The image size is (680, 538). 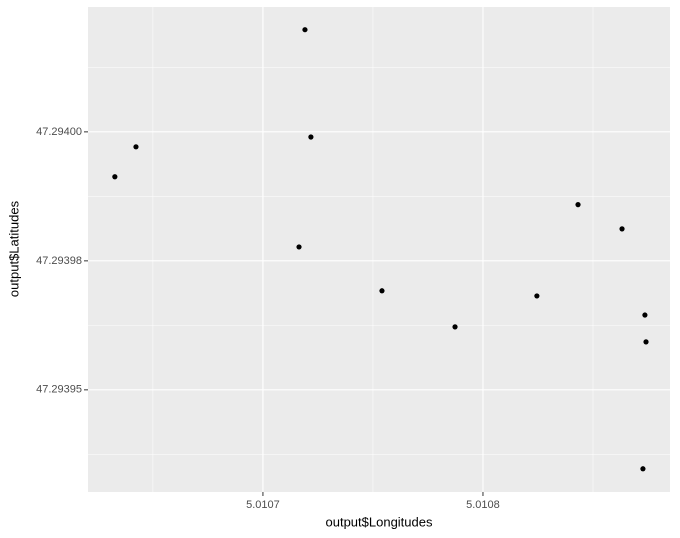 What do you see at coordinates (59, 261) in the screenshot?
I see `y-tick-label: 47.29398` at bounding box center [59, 261].